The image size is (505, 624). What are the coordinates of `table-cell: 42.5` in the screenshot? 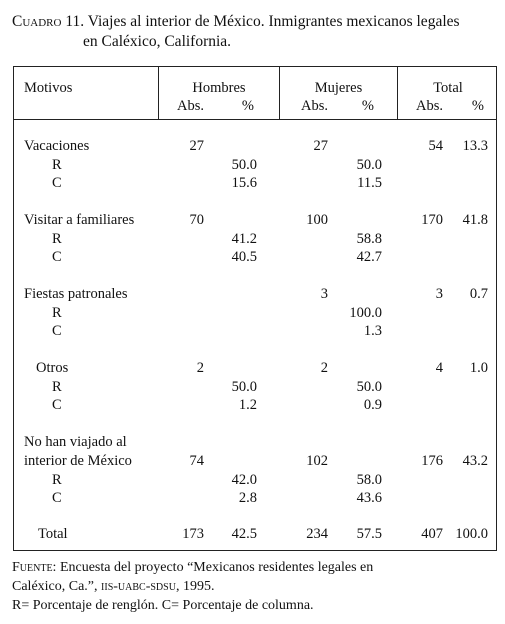 It's located at (244, 534).